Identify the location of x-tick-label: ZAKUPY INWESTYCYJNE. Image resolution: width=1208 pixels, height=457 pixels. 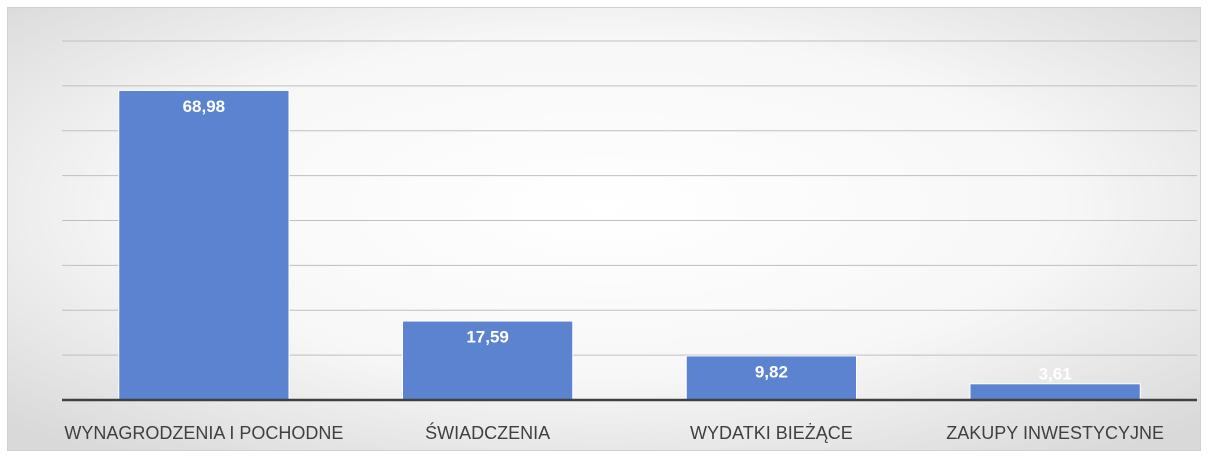
(1055, 433).